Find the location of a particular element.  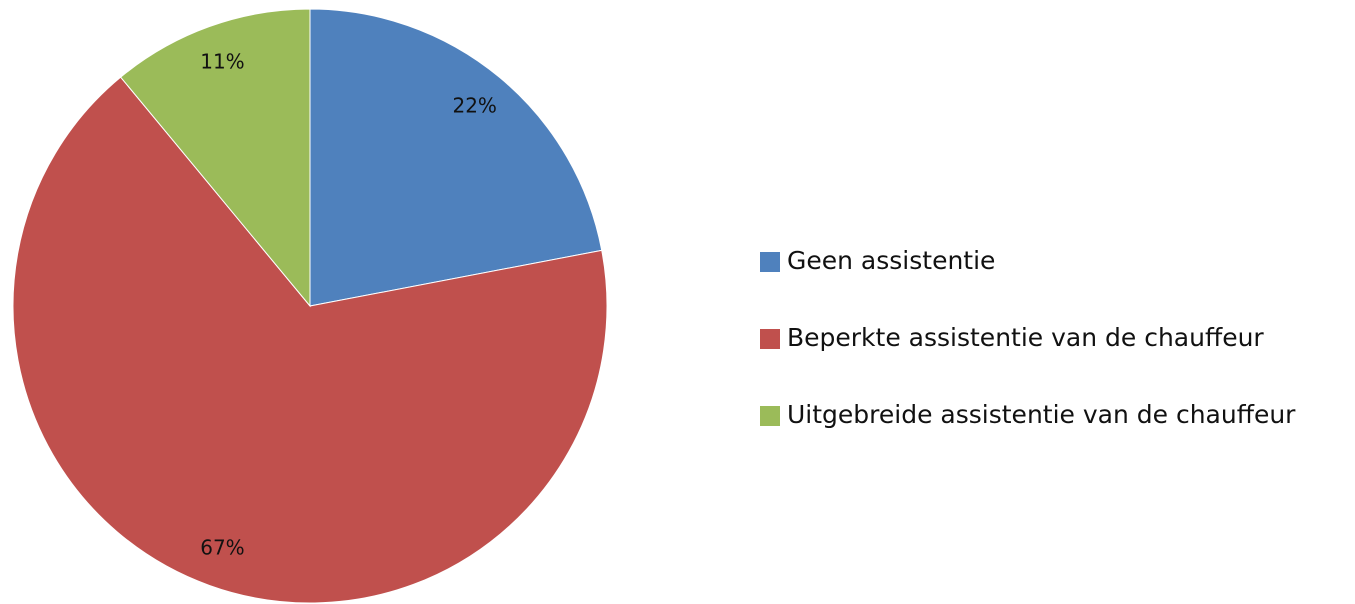

data-label: 67% is located at coordinates (222, 548).